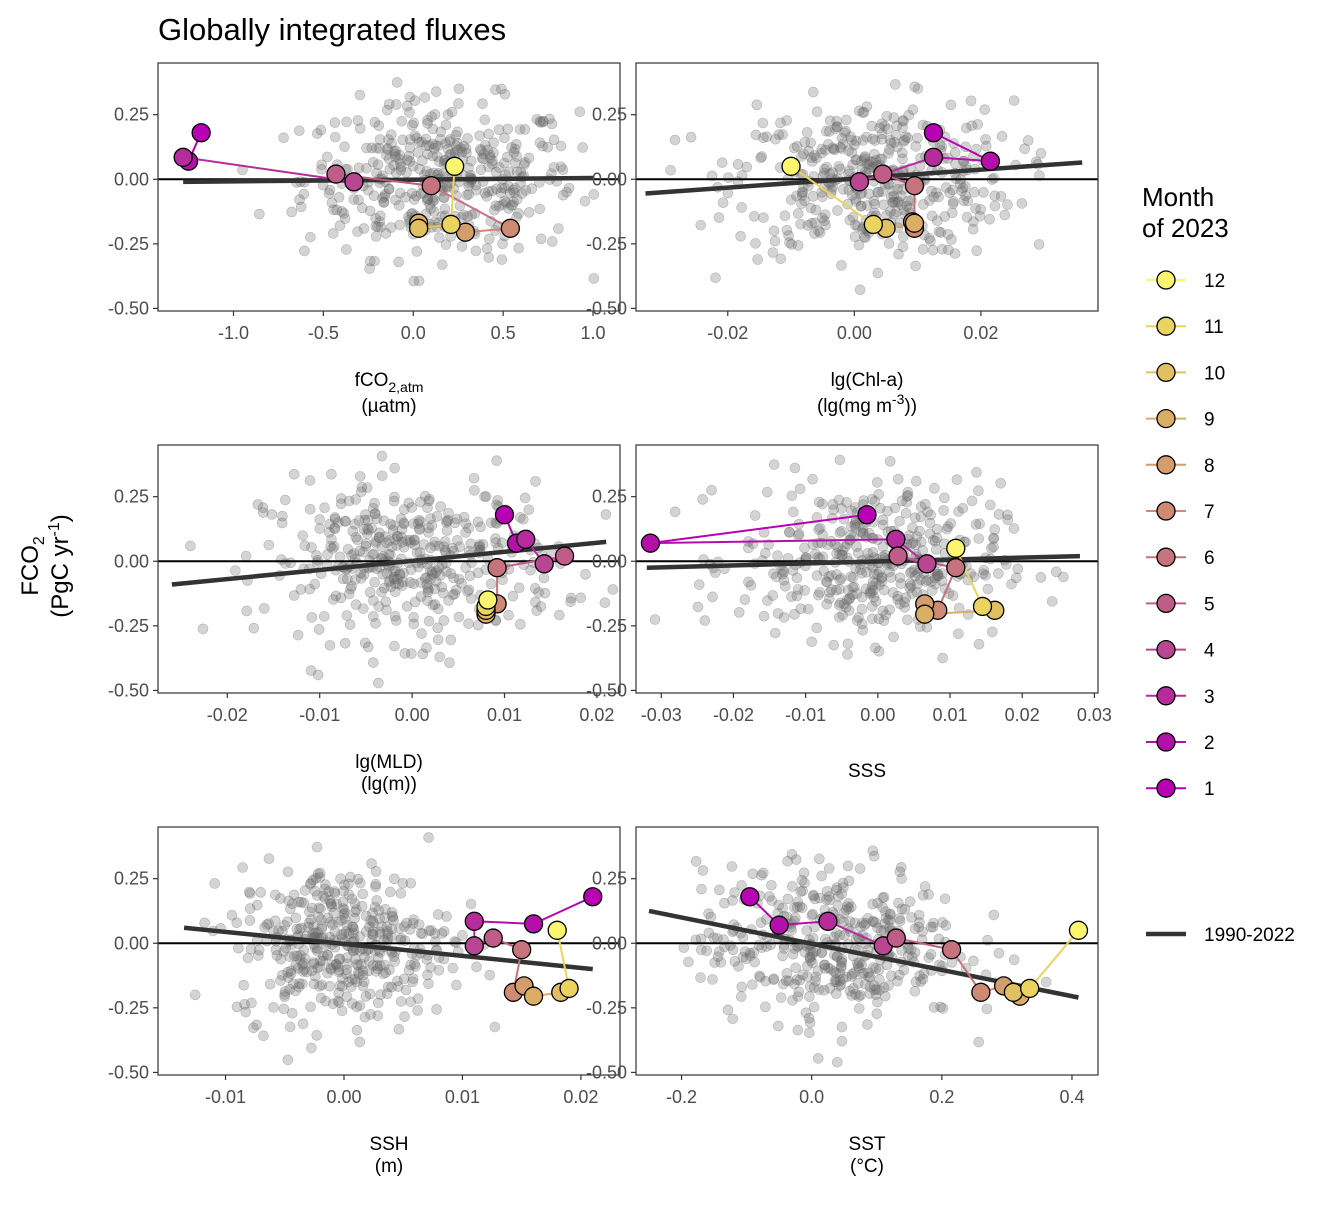  I want to click on month-path-segment, so click(453, 195).